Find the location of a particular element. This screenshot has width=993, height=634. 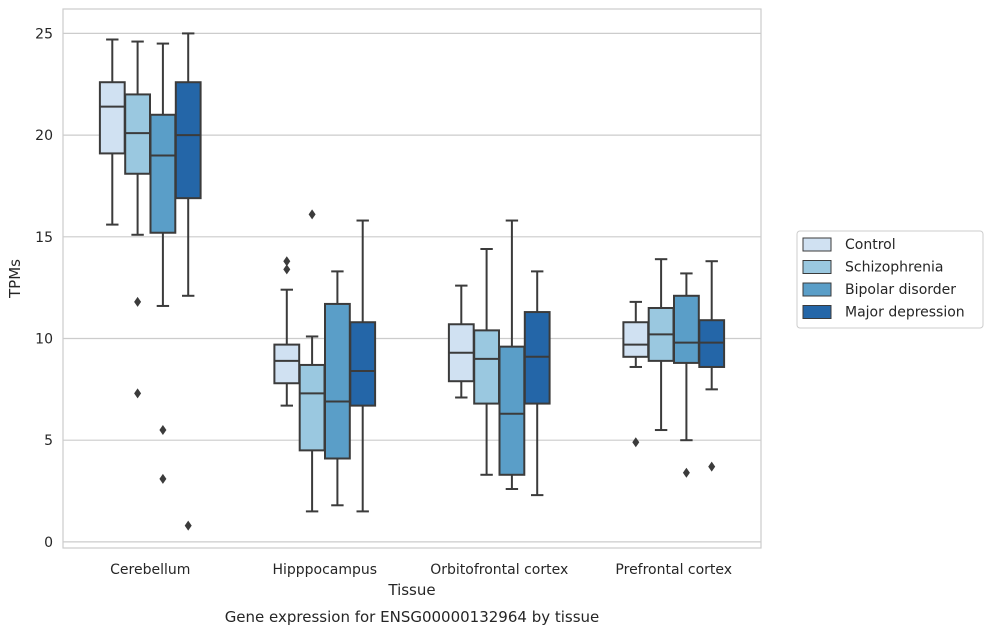

x-axis-label: Tissue is located at coordinates (411, 590).